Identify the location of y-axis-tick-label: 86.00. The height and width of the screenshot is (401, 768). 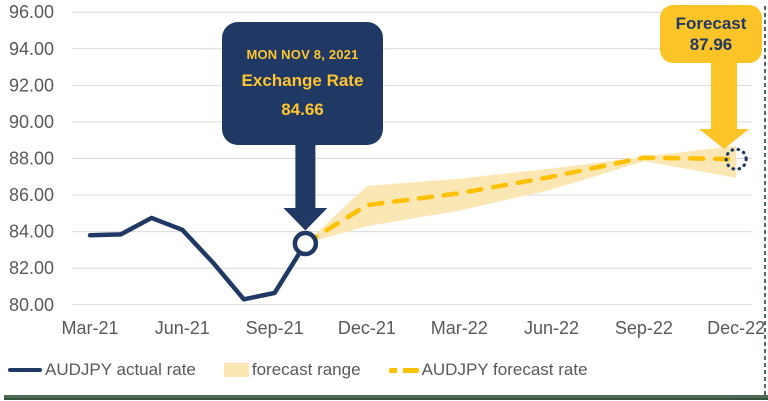
(31, 195).